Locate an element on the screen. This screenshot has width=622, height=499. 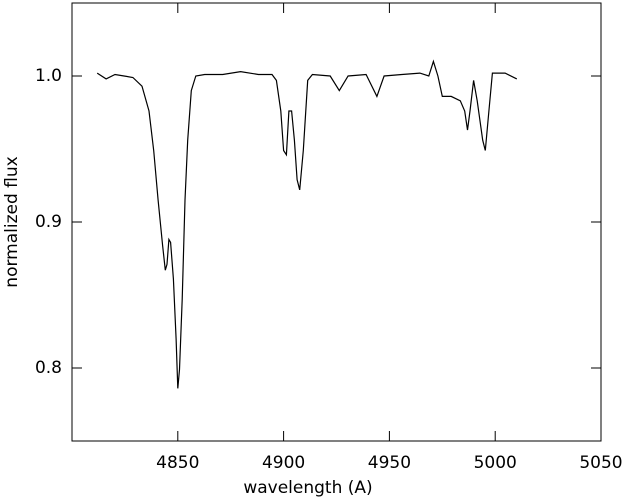
x-tick-label: 4850 is located at coordinates (177, 463).